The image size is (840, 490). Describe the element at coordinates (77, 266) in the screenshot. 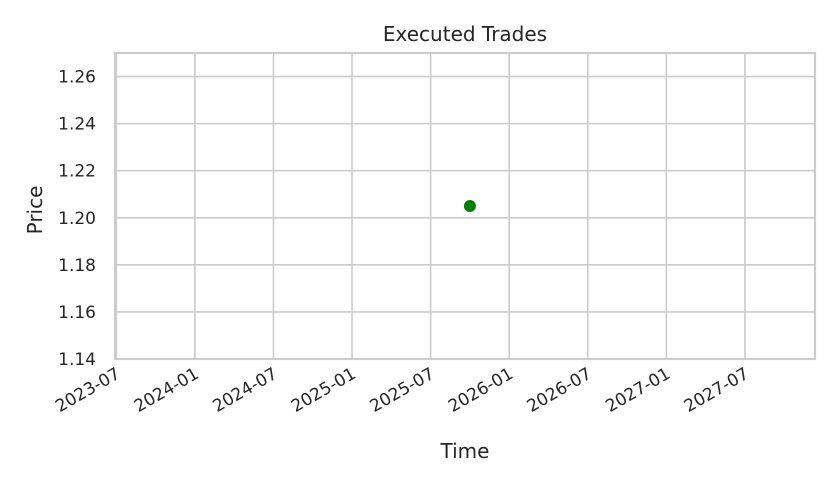

I see `y-tick-label: 1.18` at that location.